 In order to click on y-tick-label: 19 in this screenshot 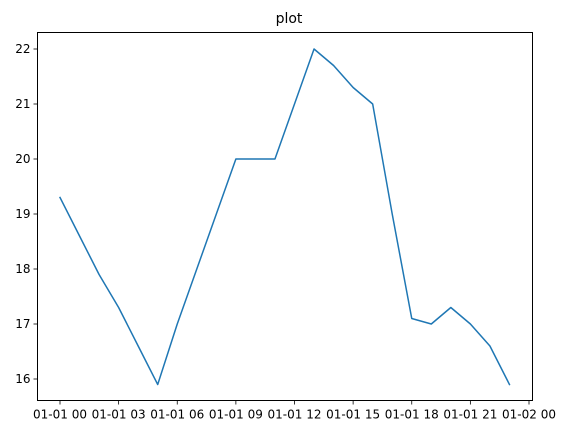, I will do `click(22, 214)`.